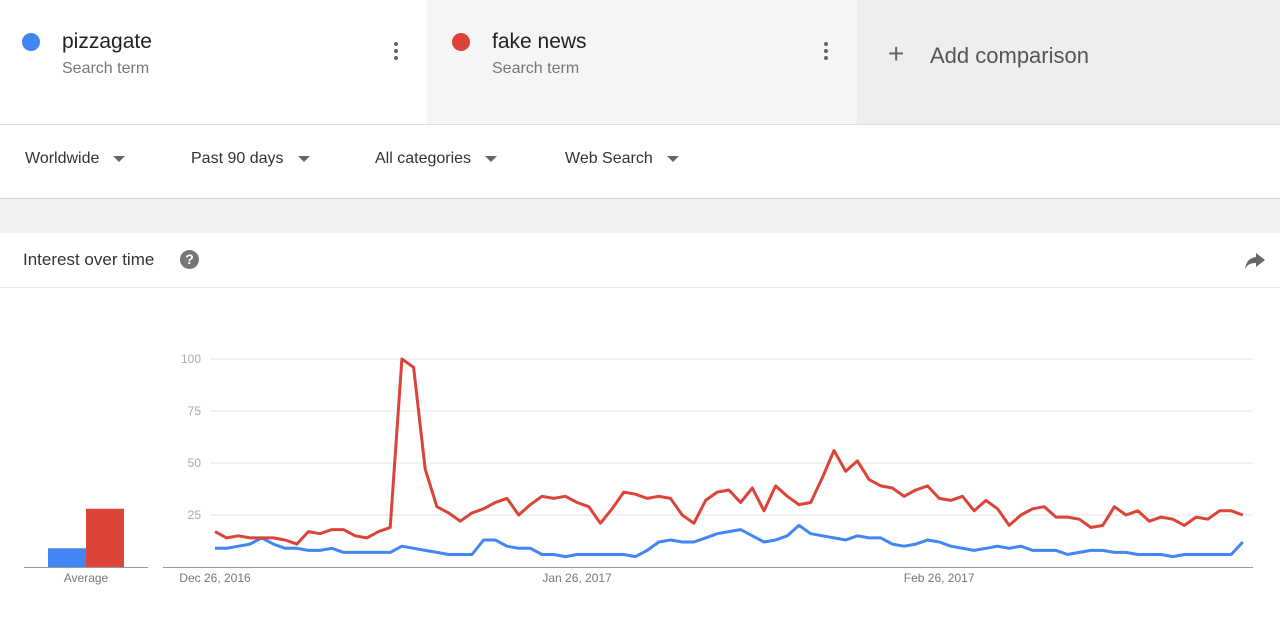 The height and width of the screenshot is (629, 1280). What do you see at coordinates (107, 41) in the screenshot?
I see `term-name: pizzagate` at bounding box center [107, 41].